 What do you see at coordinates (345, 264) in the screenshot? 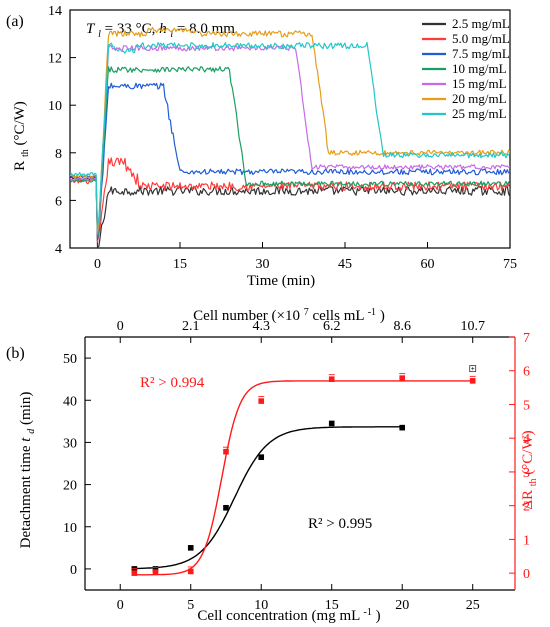
I see `panel-a-x-tick-label: 45` at bounding box center [345, 264].